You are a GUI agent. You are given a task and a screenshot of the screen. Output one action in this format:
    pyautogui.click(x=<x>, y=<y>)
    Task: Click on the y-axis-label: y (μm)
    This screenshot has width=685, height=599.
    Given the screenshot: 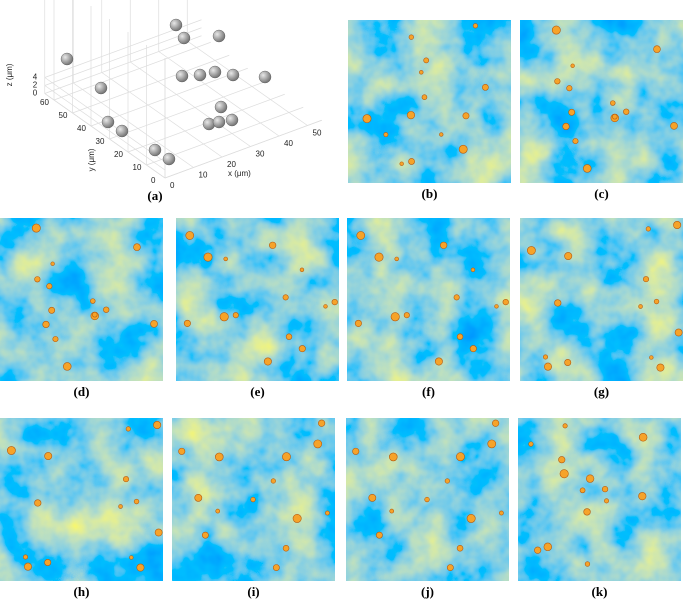 What is the action you would take?
    pyautogui.click(x=91, y=159)
    